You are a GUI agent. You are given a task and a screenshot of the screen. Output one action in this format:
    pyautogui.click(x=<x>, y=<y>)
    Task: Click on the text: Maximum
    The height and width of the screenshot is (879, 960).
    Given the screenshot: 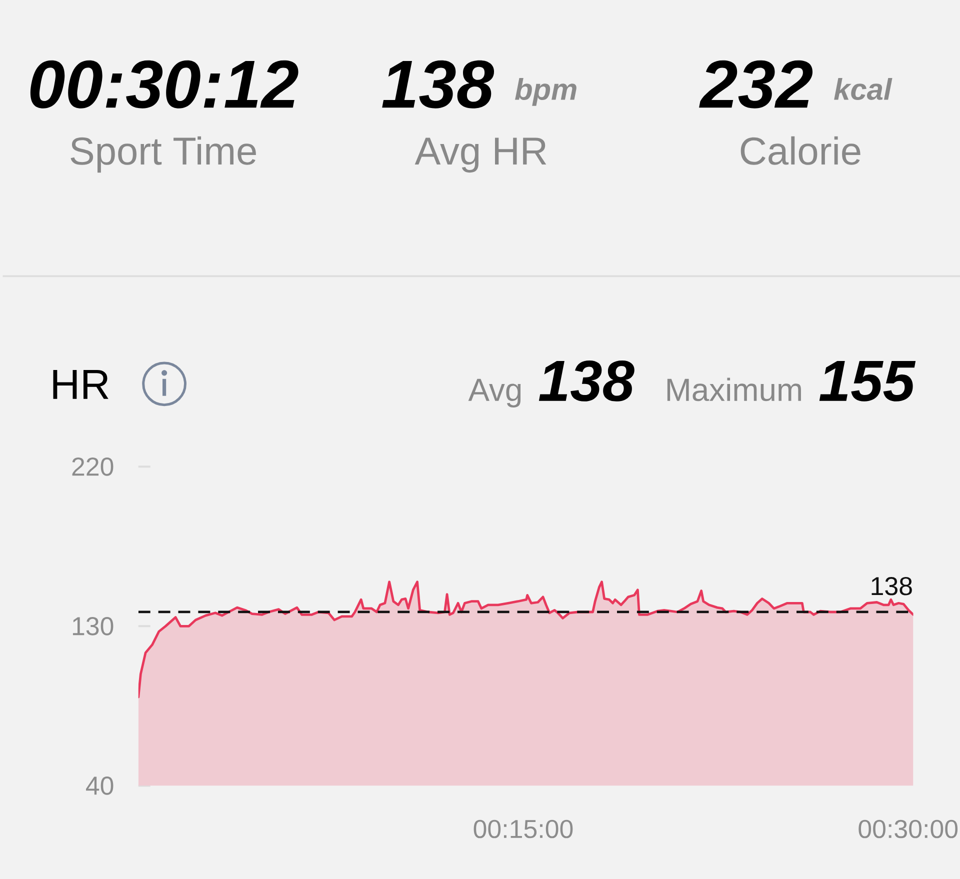 What is the action you would take?
    pyautogui.click(x=734, y=389)
    